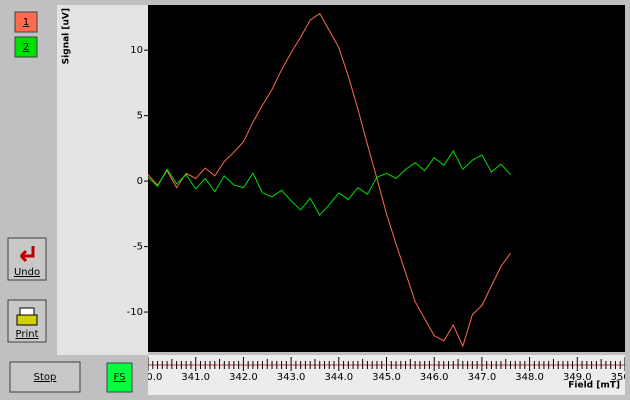 The image size is (630, 400). I want to click on fs-button: FS, so click(119, 377).